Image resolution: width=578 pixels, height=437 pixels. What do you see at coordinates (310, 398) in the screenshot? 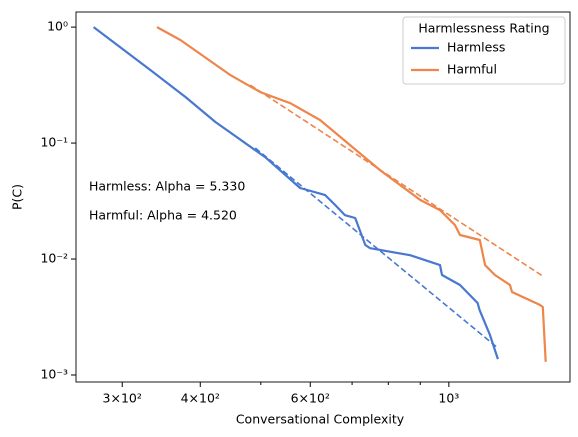
I see `x-tick-label: 6×10²` at bounding box center [310, 398].